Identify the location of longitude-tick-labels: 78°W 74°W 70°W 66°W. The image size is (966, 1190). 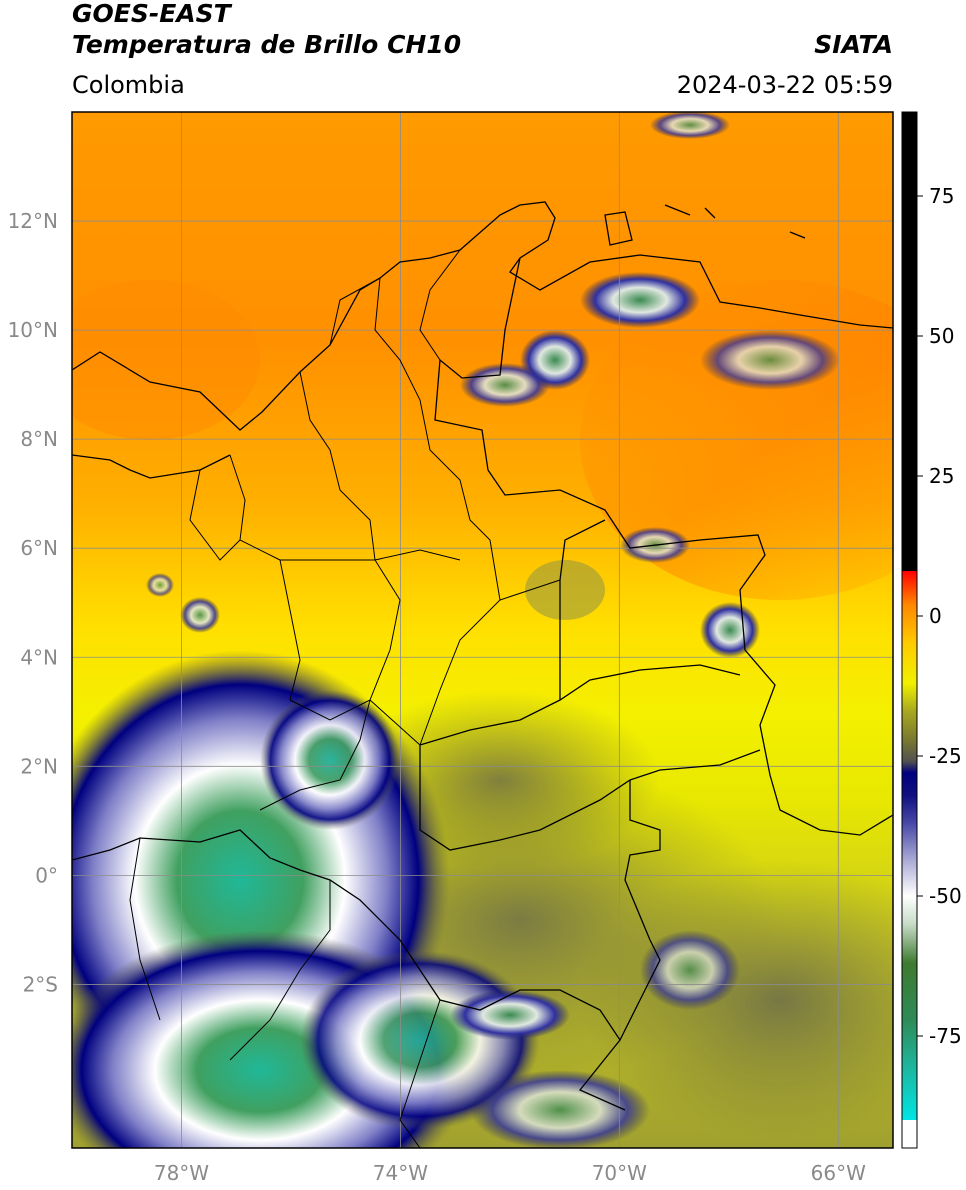
(510, 1173).